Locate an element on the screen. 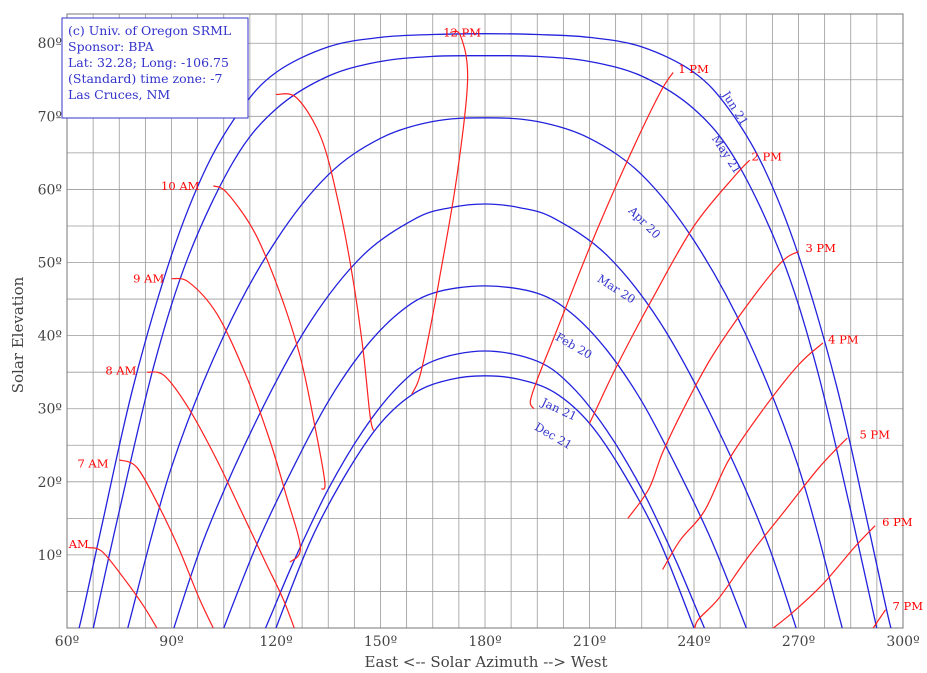 This screenshot has width=927, height=673. hour-line-5-pm is located at coordinates (771, 532).